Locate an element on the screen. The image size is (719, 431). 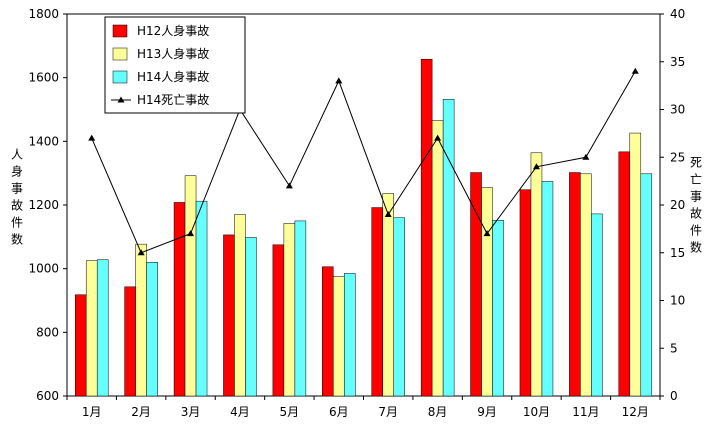
legend-h14-death-label: H14死亡事故 is located at coordinates (173, 99).